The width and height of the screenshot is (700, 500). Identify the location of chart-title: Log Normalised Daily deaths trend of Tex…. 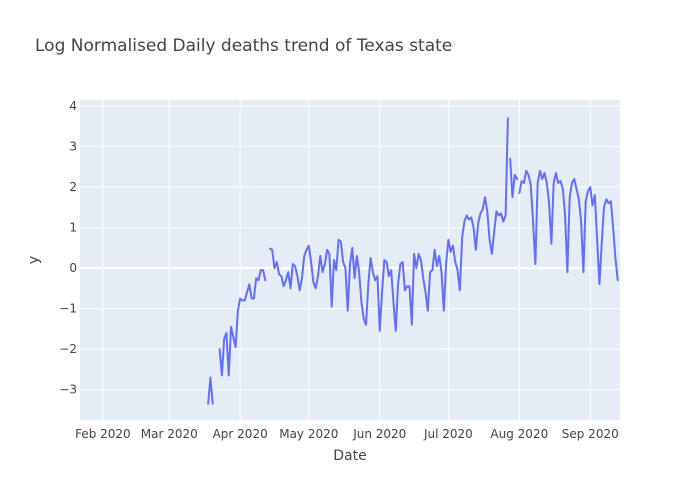
(243, 46).